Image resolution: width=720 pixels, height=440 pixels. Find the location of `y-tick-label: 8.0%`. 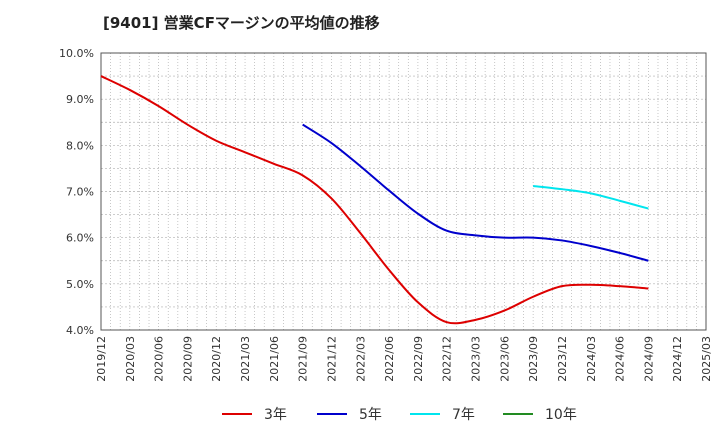

y-tick-label: 8.0% is located at coordinates (80, 145).